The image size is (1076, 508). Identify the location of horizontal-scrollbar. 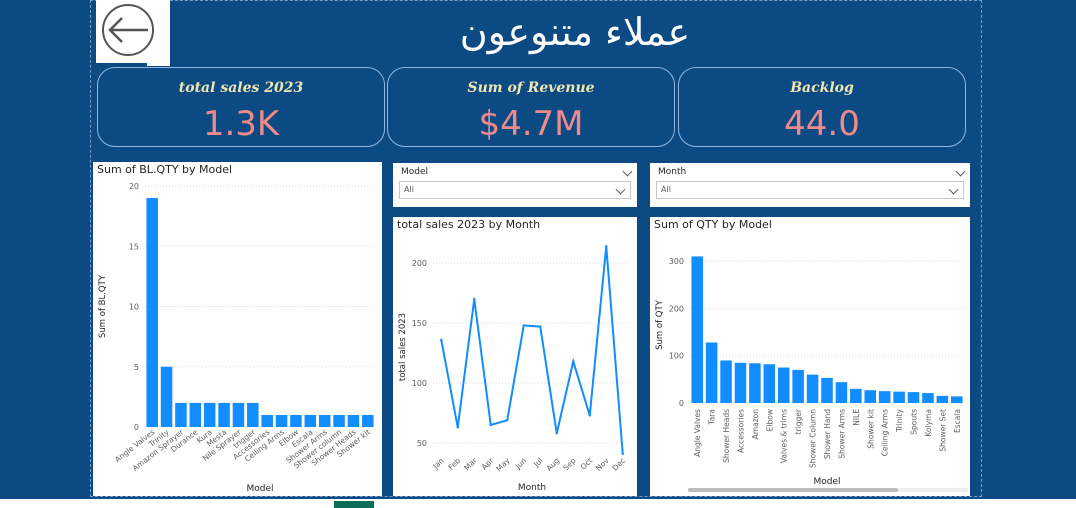
(828, 490).